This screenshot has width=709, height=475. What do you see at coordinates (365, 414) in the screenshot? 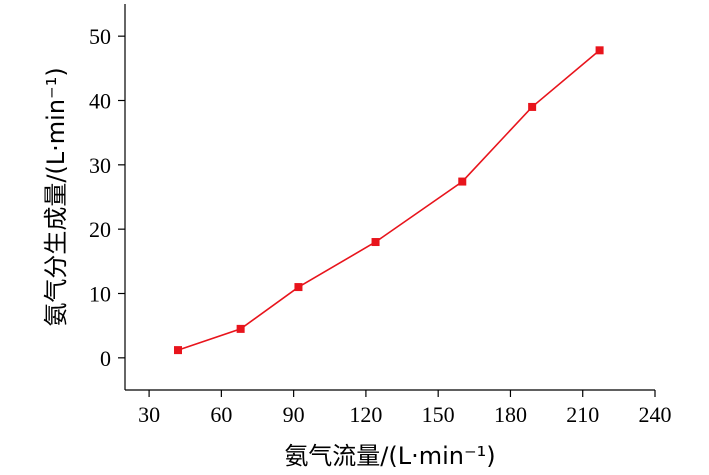
I see `x-tick-label: 120` at bounding box center [365, 414].